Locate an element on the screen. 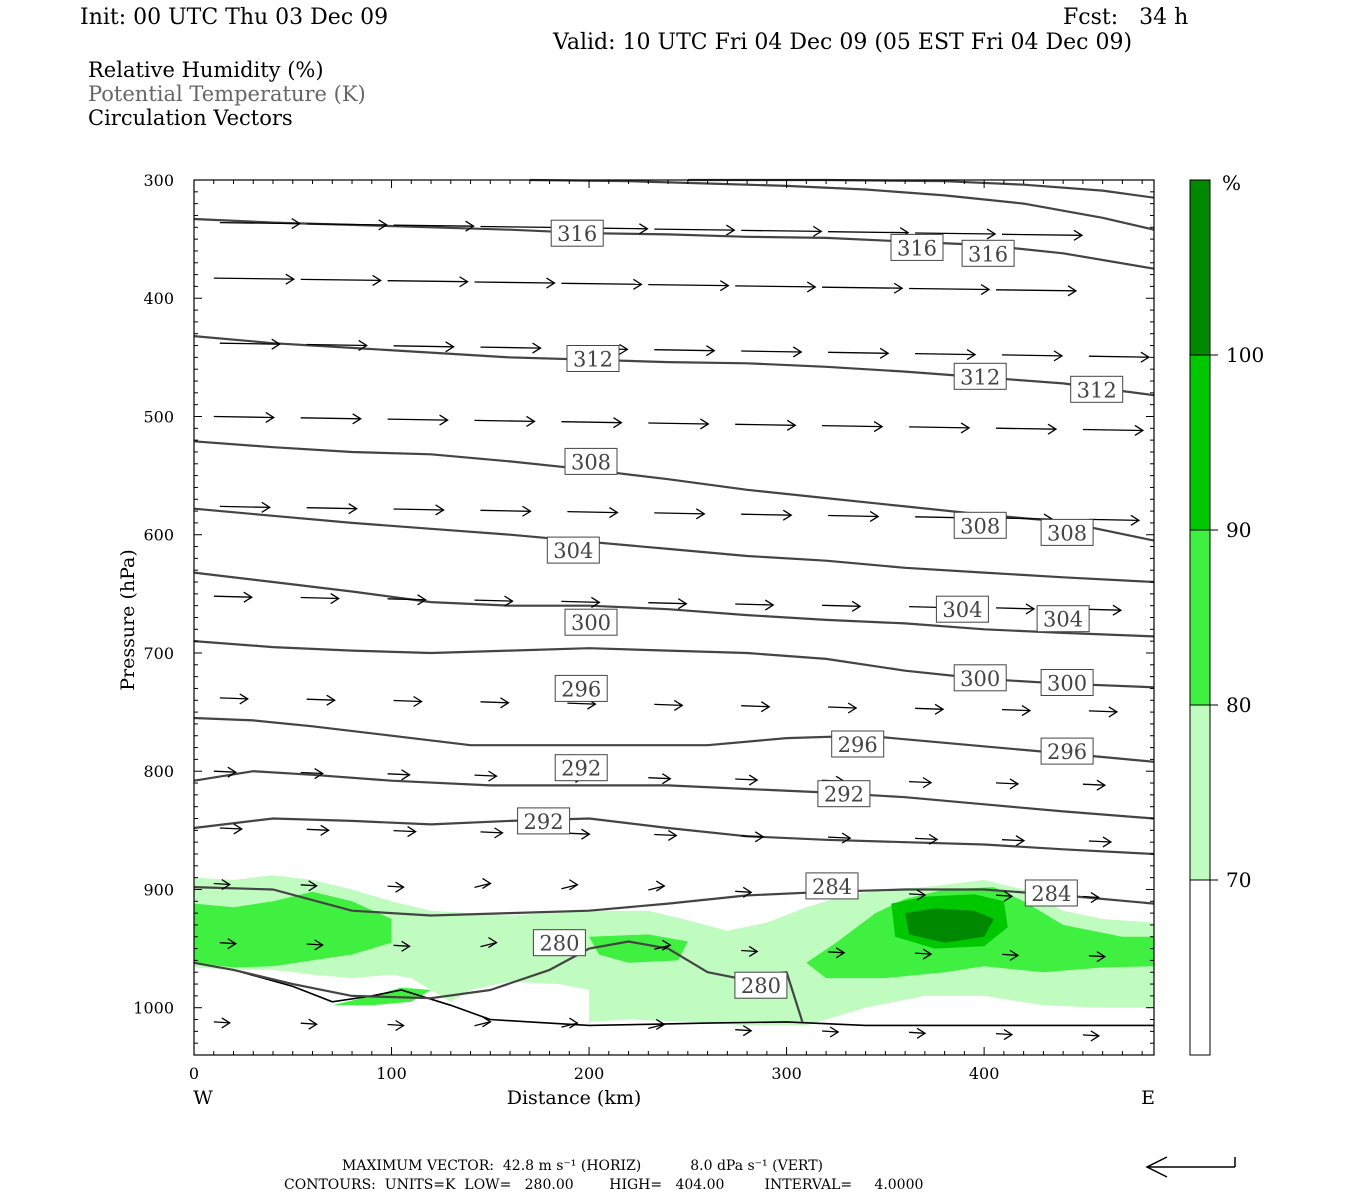  y-tick-label: 500 is located at coordinates (158, 416).